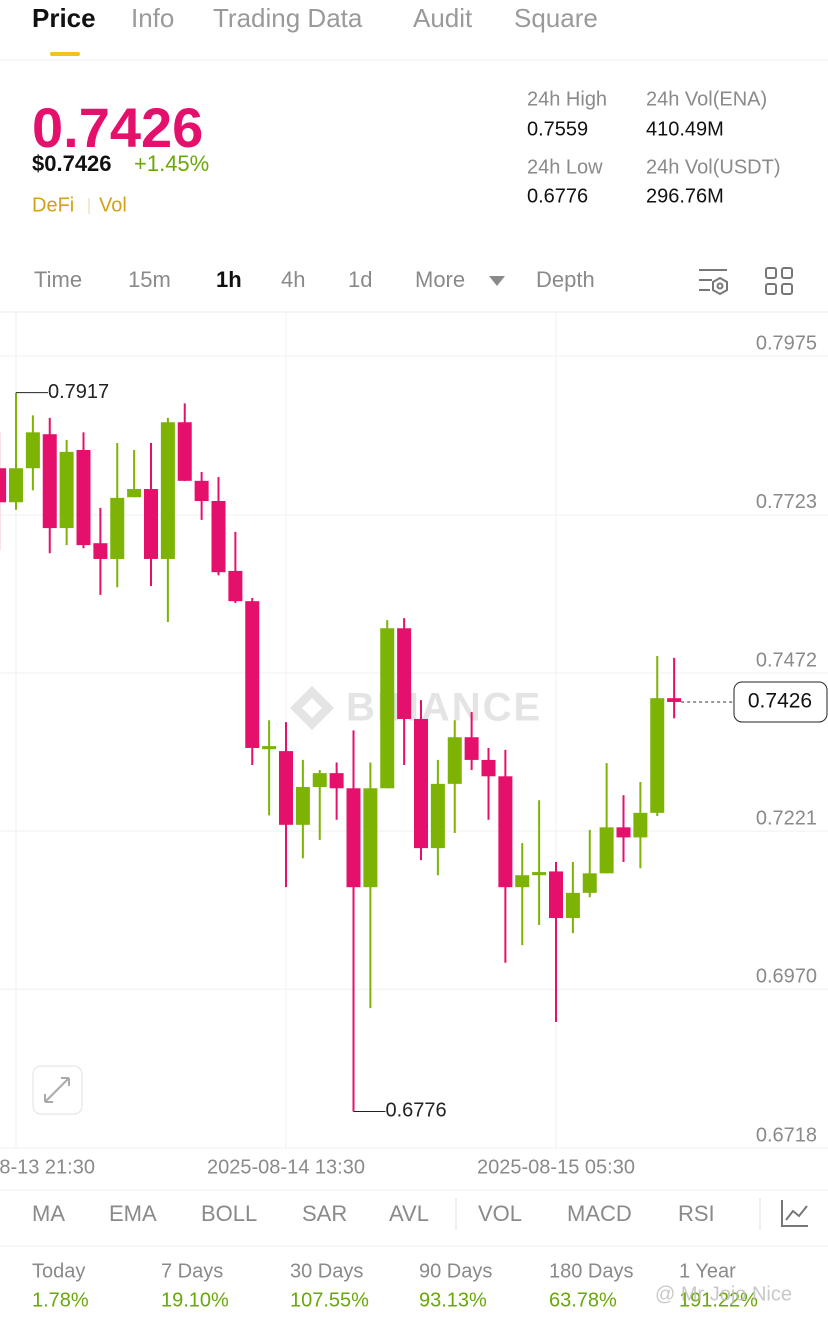 This screenshot has width=828, height=1327. Describe the element at coordinates (565, 279) in the screenshot. I see `interval: Depth` at that location.